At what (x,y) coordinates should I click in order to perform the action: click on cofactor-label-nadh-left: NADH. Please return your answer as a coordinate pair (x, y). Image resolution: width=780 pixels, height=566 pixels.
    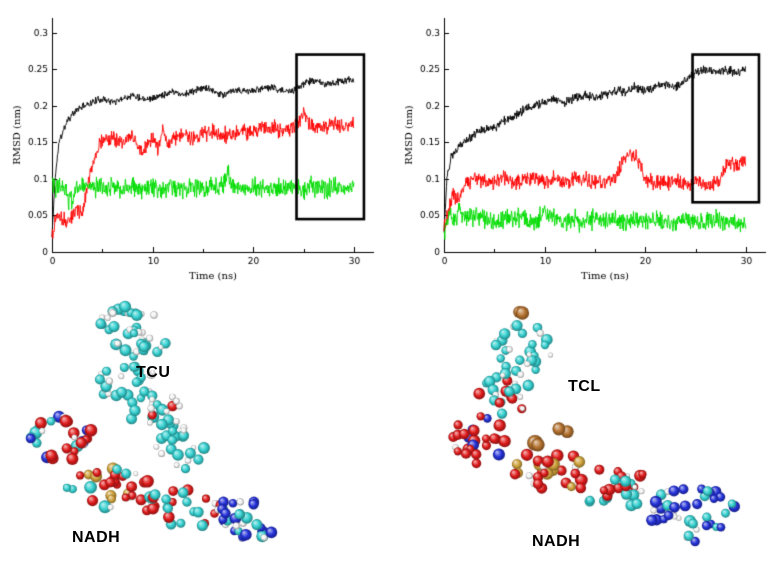
    Looking at the image, I should click on (96, 537).